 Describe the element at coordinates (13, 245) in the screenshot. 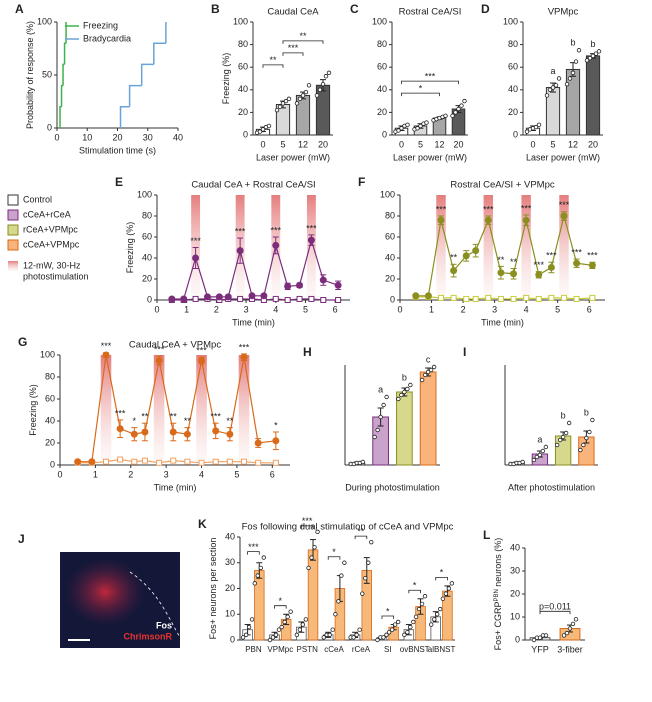

I see `legend-swatch` at that location.